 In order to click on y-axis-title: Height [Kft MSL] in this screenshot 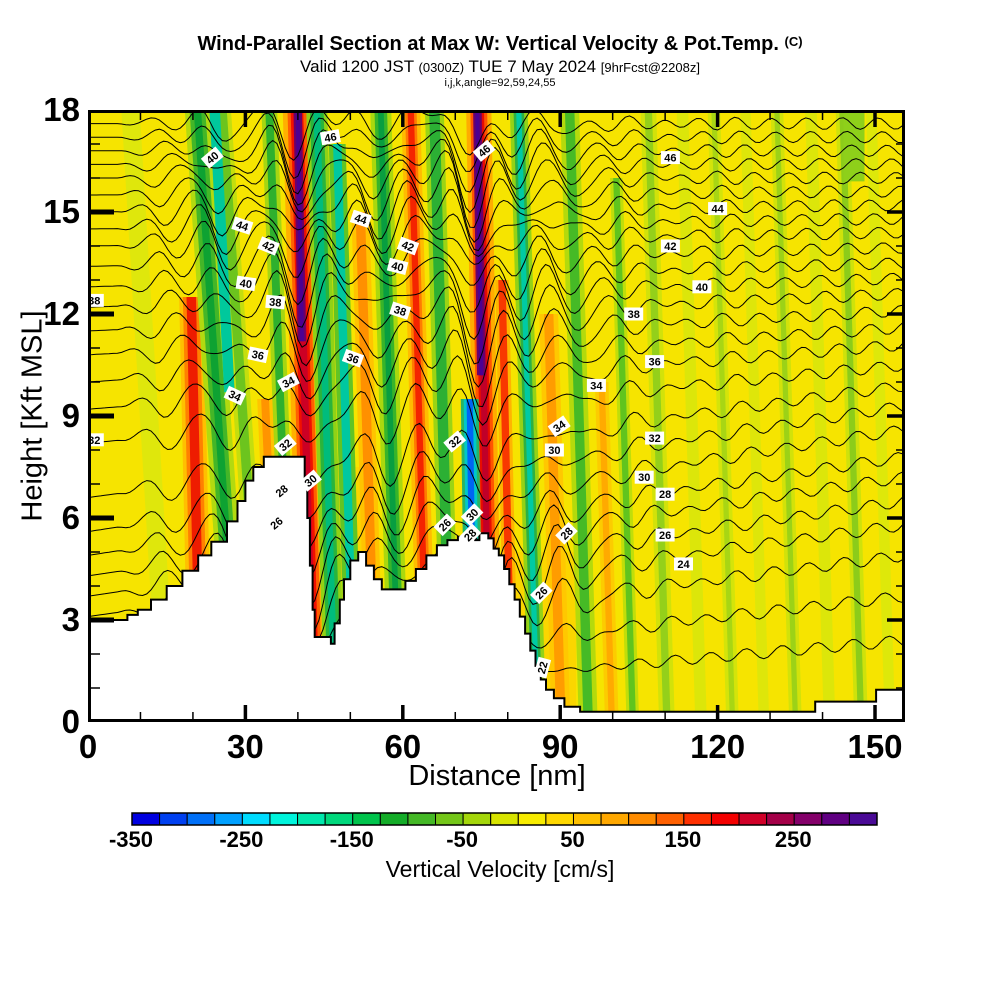, I will do `click(32, 416)`.